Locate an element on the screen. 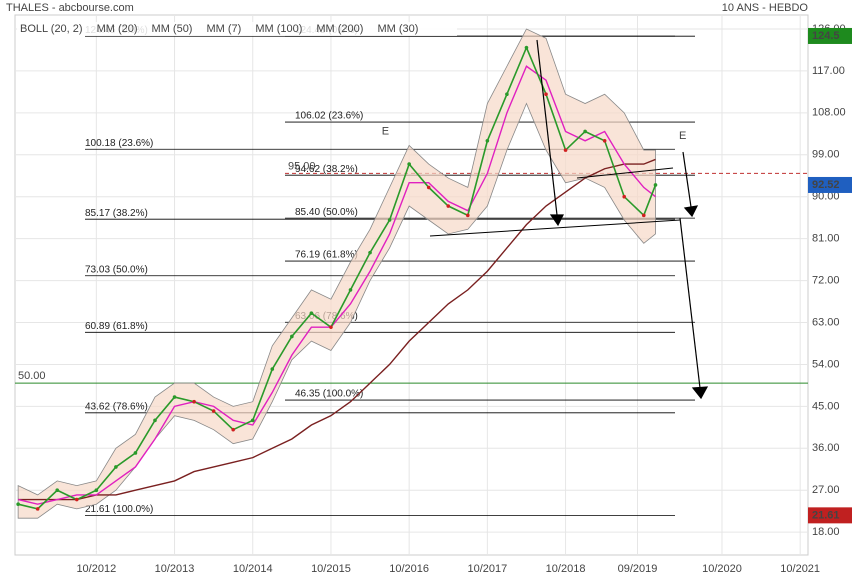 Image resolution: width=855 pixels, height=580 pixels. y-tick-label: 45.00 is located at coordinates (826, 406).